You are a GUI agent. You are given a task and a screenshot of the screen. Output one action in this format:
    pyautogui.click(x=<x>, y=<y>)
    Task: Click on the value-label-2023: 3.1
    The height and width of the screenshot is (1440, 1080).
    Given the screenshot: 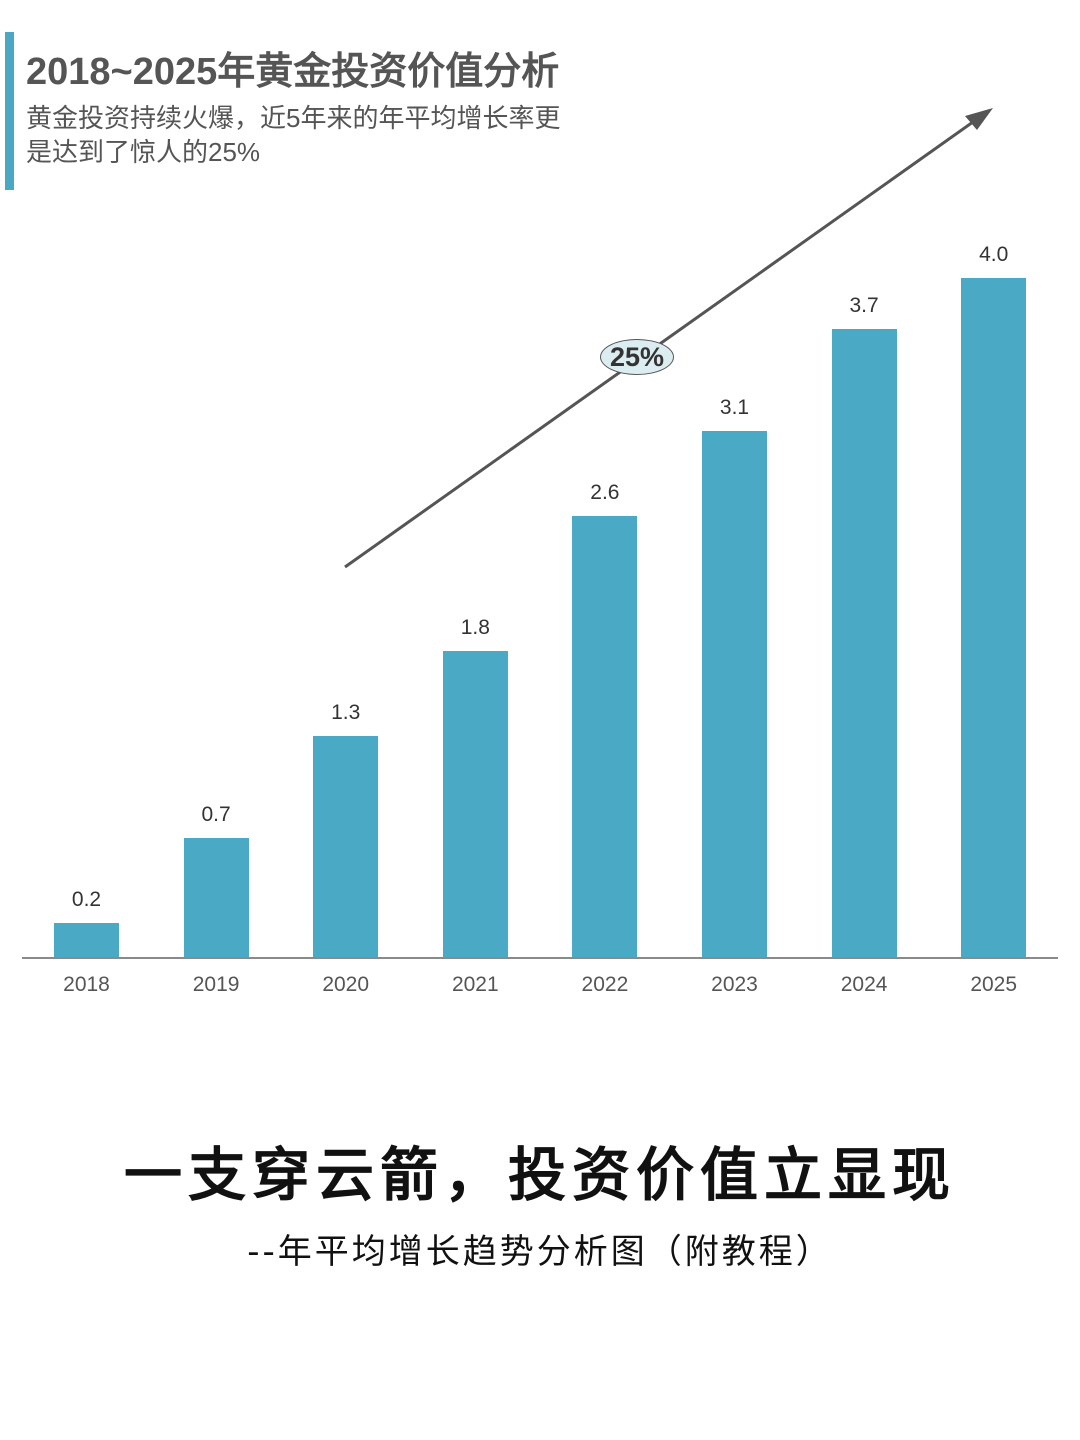 What is the action you would take?
    pyautogui.click(x=734, y=407)
    